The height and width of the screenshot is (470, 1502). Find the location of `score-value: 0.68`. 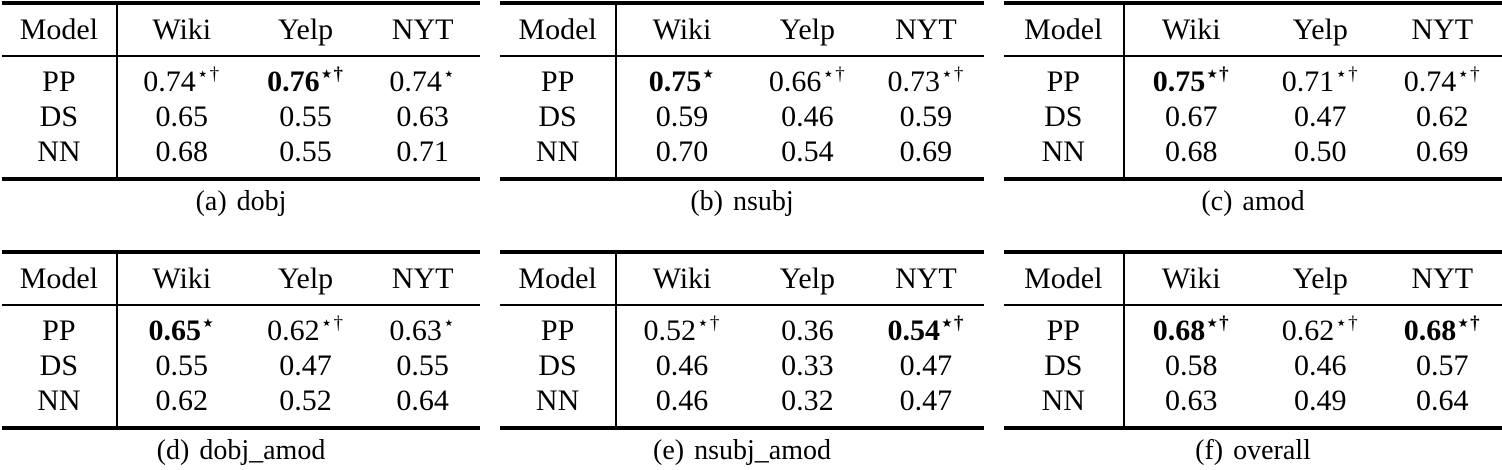

score-value: 0.68 is located at coordinates (1191, 151).